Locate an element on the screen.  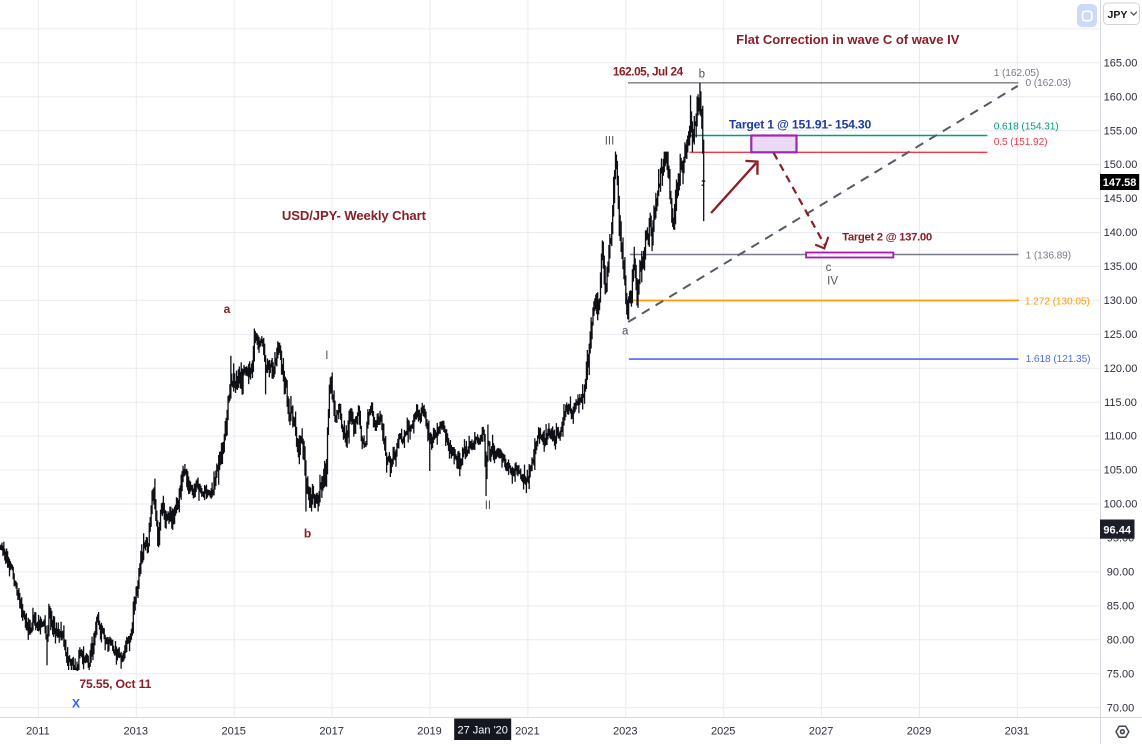
svg-text: 0.618 (154.31) is located at coordinates (1026, 127).